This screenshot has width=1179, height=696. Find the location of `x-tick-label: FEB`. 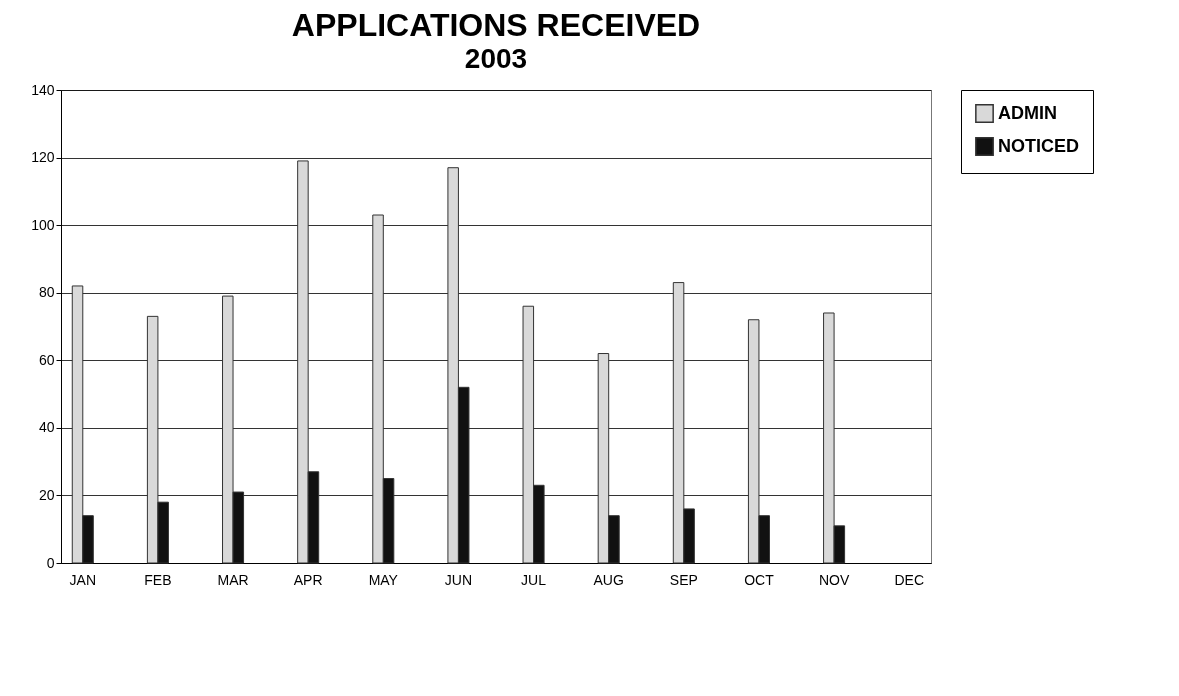

x-tick-label: FEB is located at coordinates (158, 579).